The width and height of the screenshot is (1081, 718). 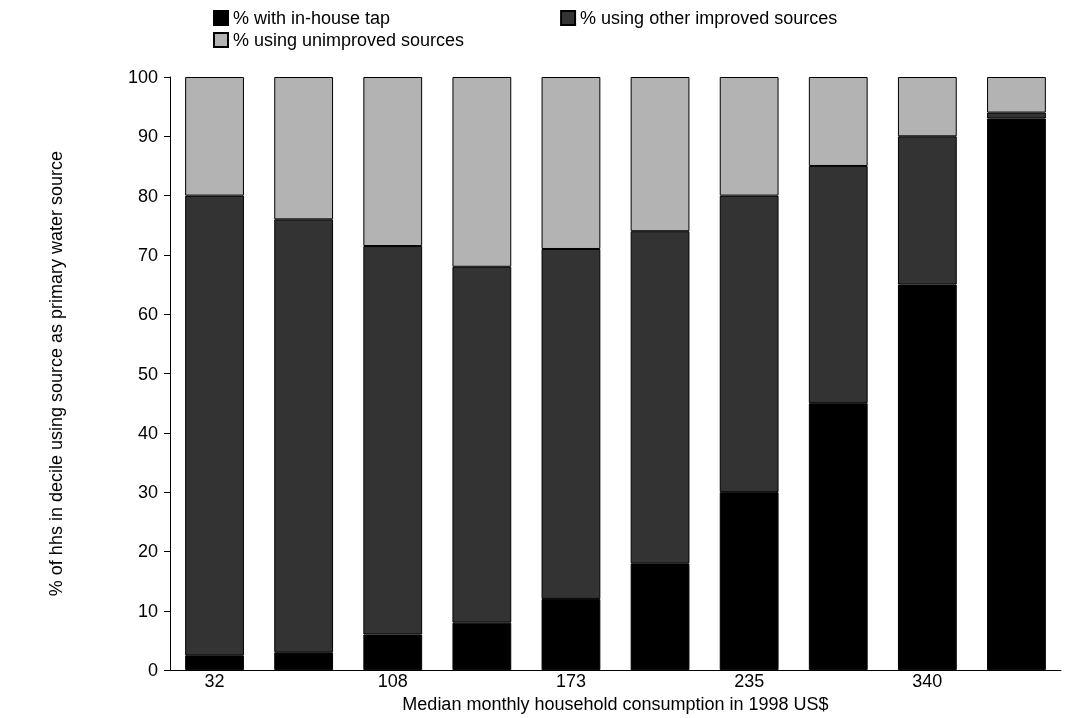 I want to click on y-tick-label: 80, so click(x=147, y=195).